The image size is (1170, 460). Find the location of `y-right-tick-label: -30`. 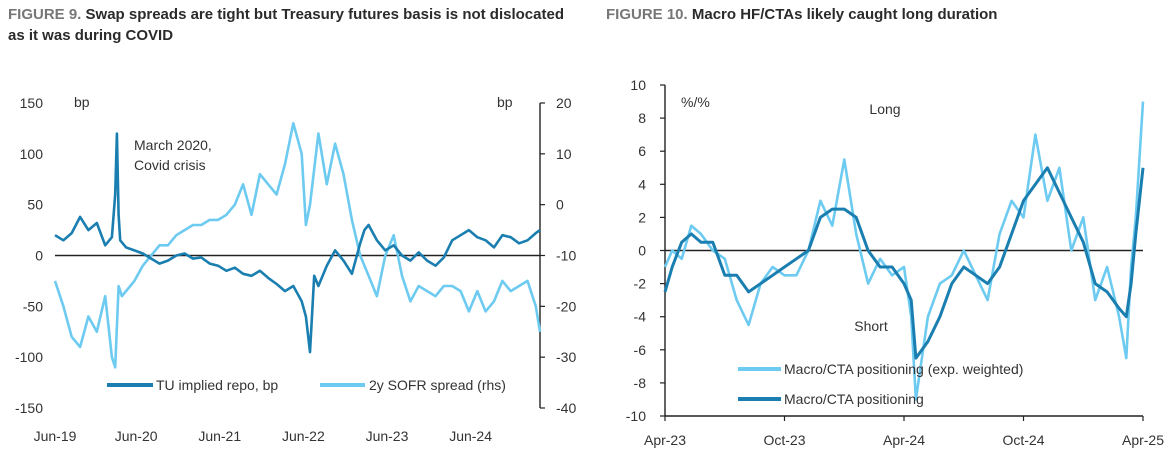

y-right-tick-label: -30 is located at coordinates (566, 357).